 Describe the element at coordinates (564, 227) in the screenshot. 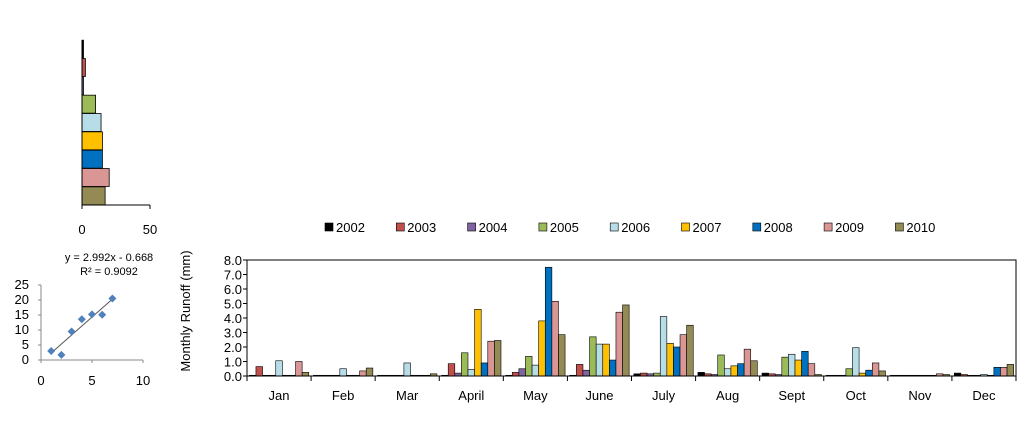

I see `legend-label-2005: 2005` at that location.